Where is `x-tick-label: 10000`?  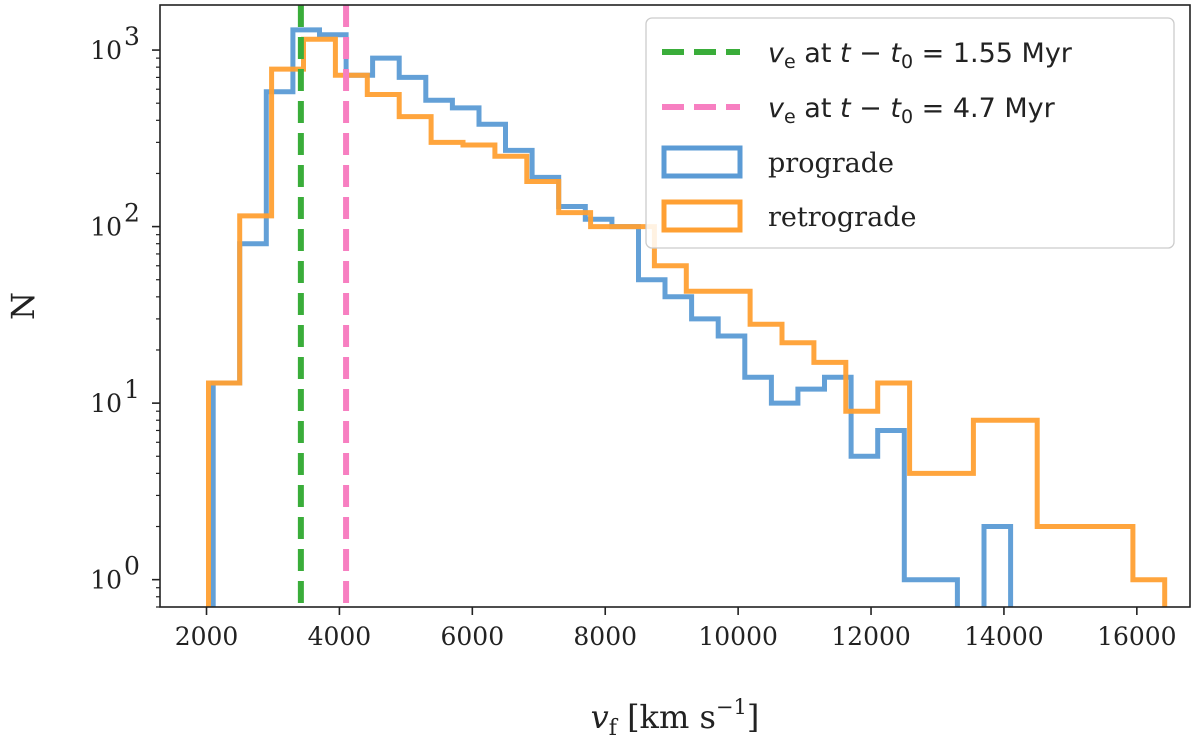 x-tick-label: 10000 is located at coordinates (738, 636).